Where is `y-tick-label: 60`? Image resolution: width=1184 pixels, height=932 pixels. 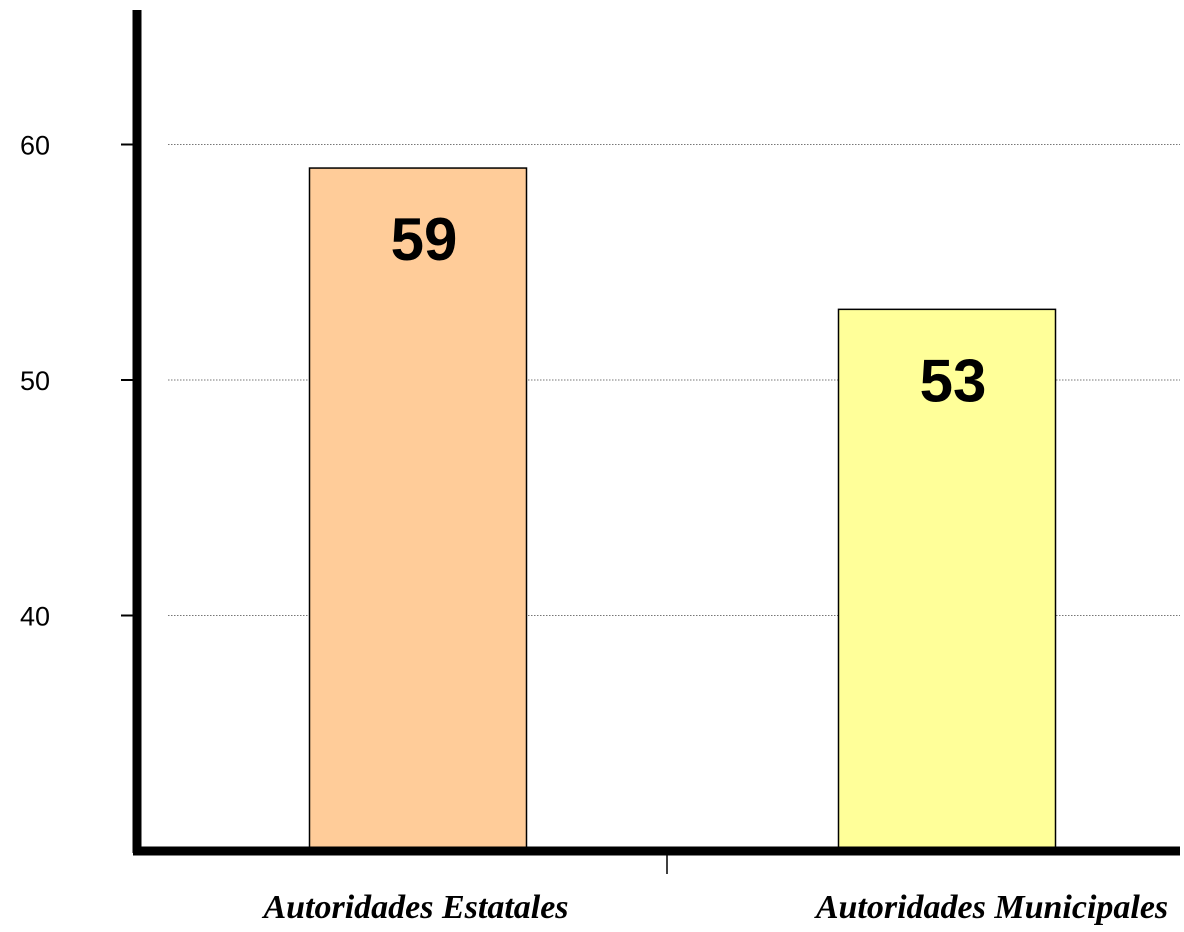
y-tick-label: 60 is located at coordinates (35, 146).